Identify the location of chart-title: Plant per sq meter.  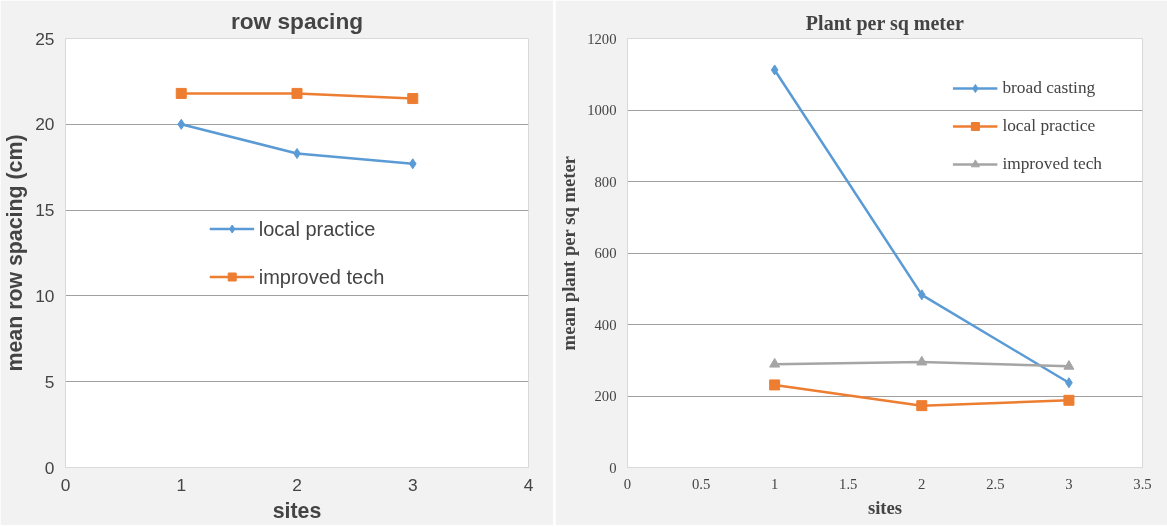
(884, 23).